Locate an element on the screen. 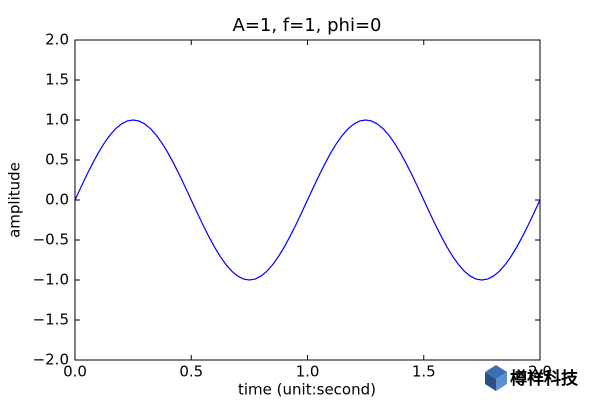  chart-title: A=1, f=1, phi=0 is located at coordinates (307, 25).